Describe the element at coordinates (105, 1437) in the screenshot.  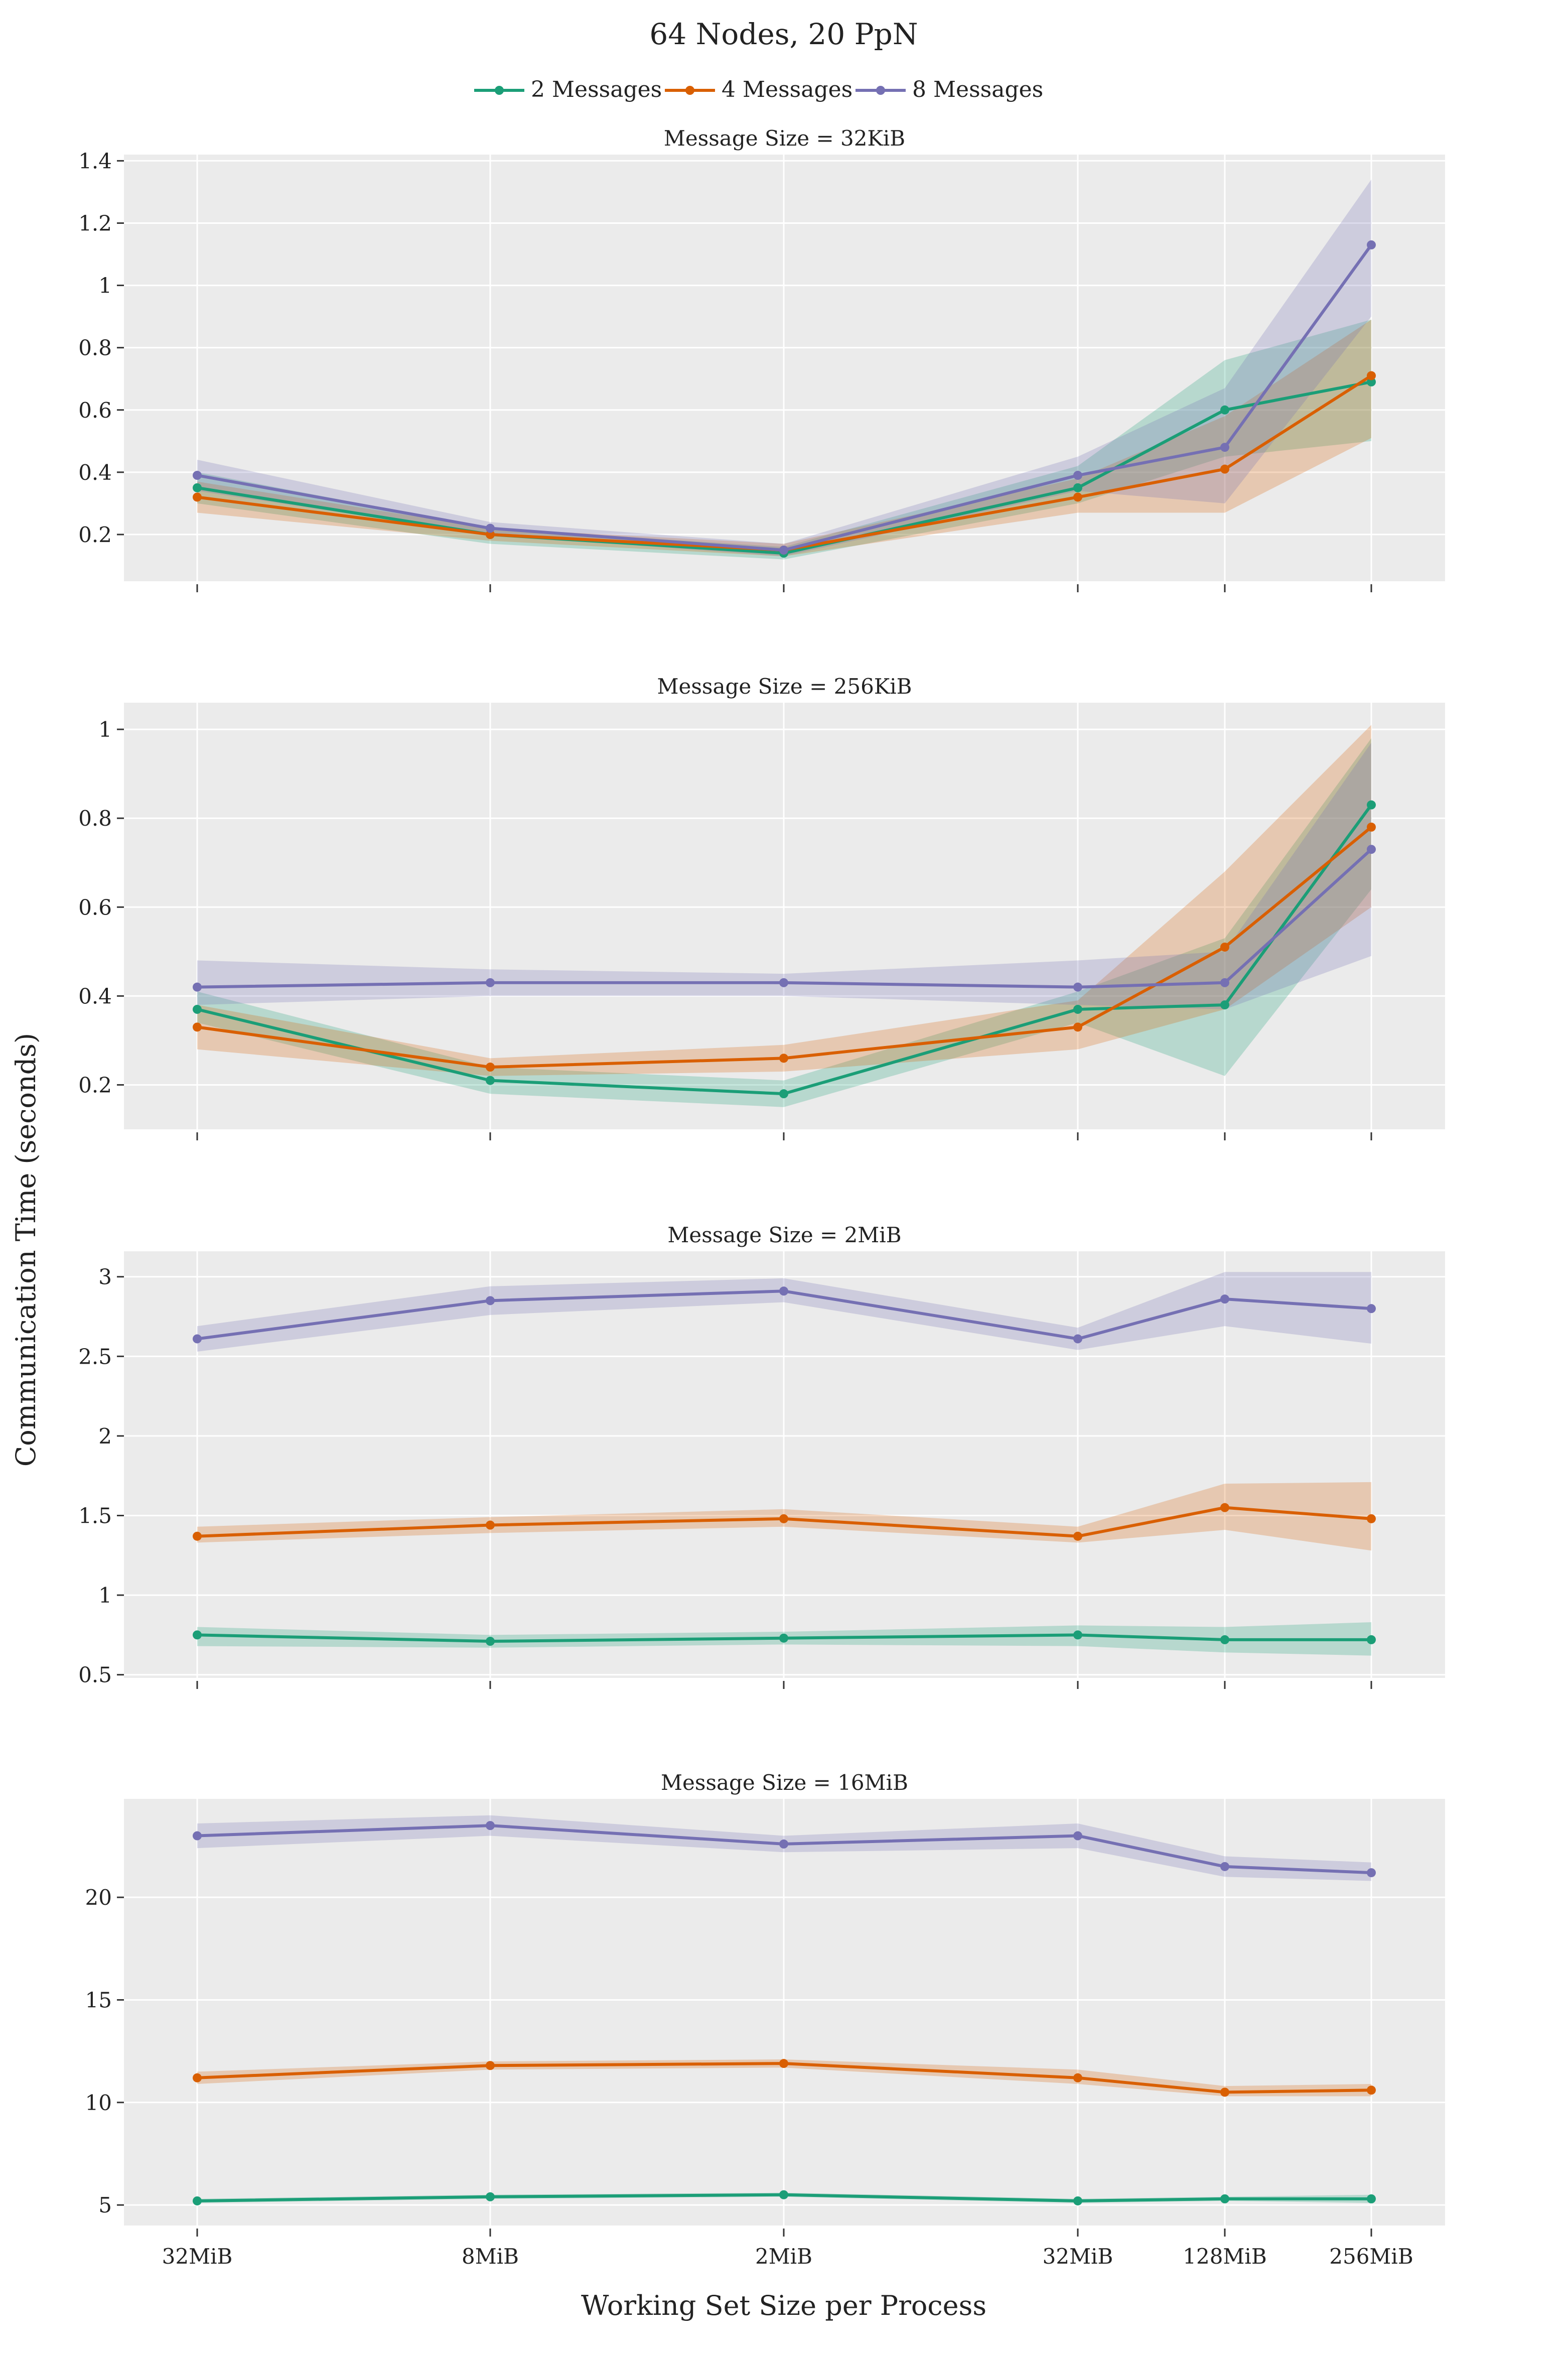
I see `y-tick-label: 2` at that location.